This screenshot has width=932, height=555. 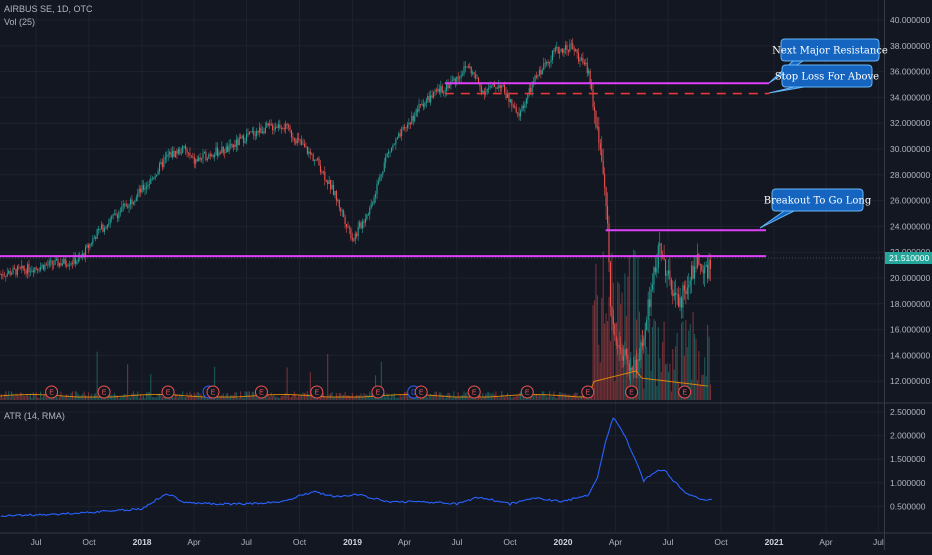 What do you see at coordinates (910, 330) in the screenshot?
I see `price-tick-label: 16.000000` at bounding box center [910, 330].